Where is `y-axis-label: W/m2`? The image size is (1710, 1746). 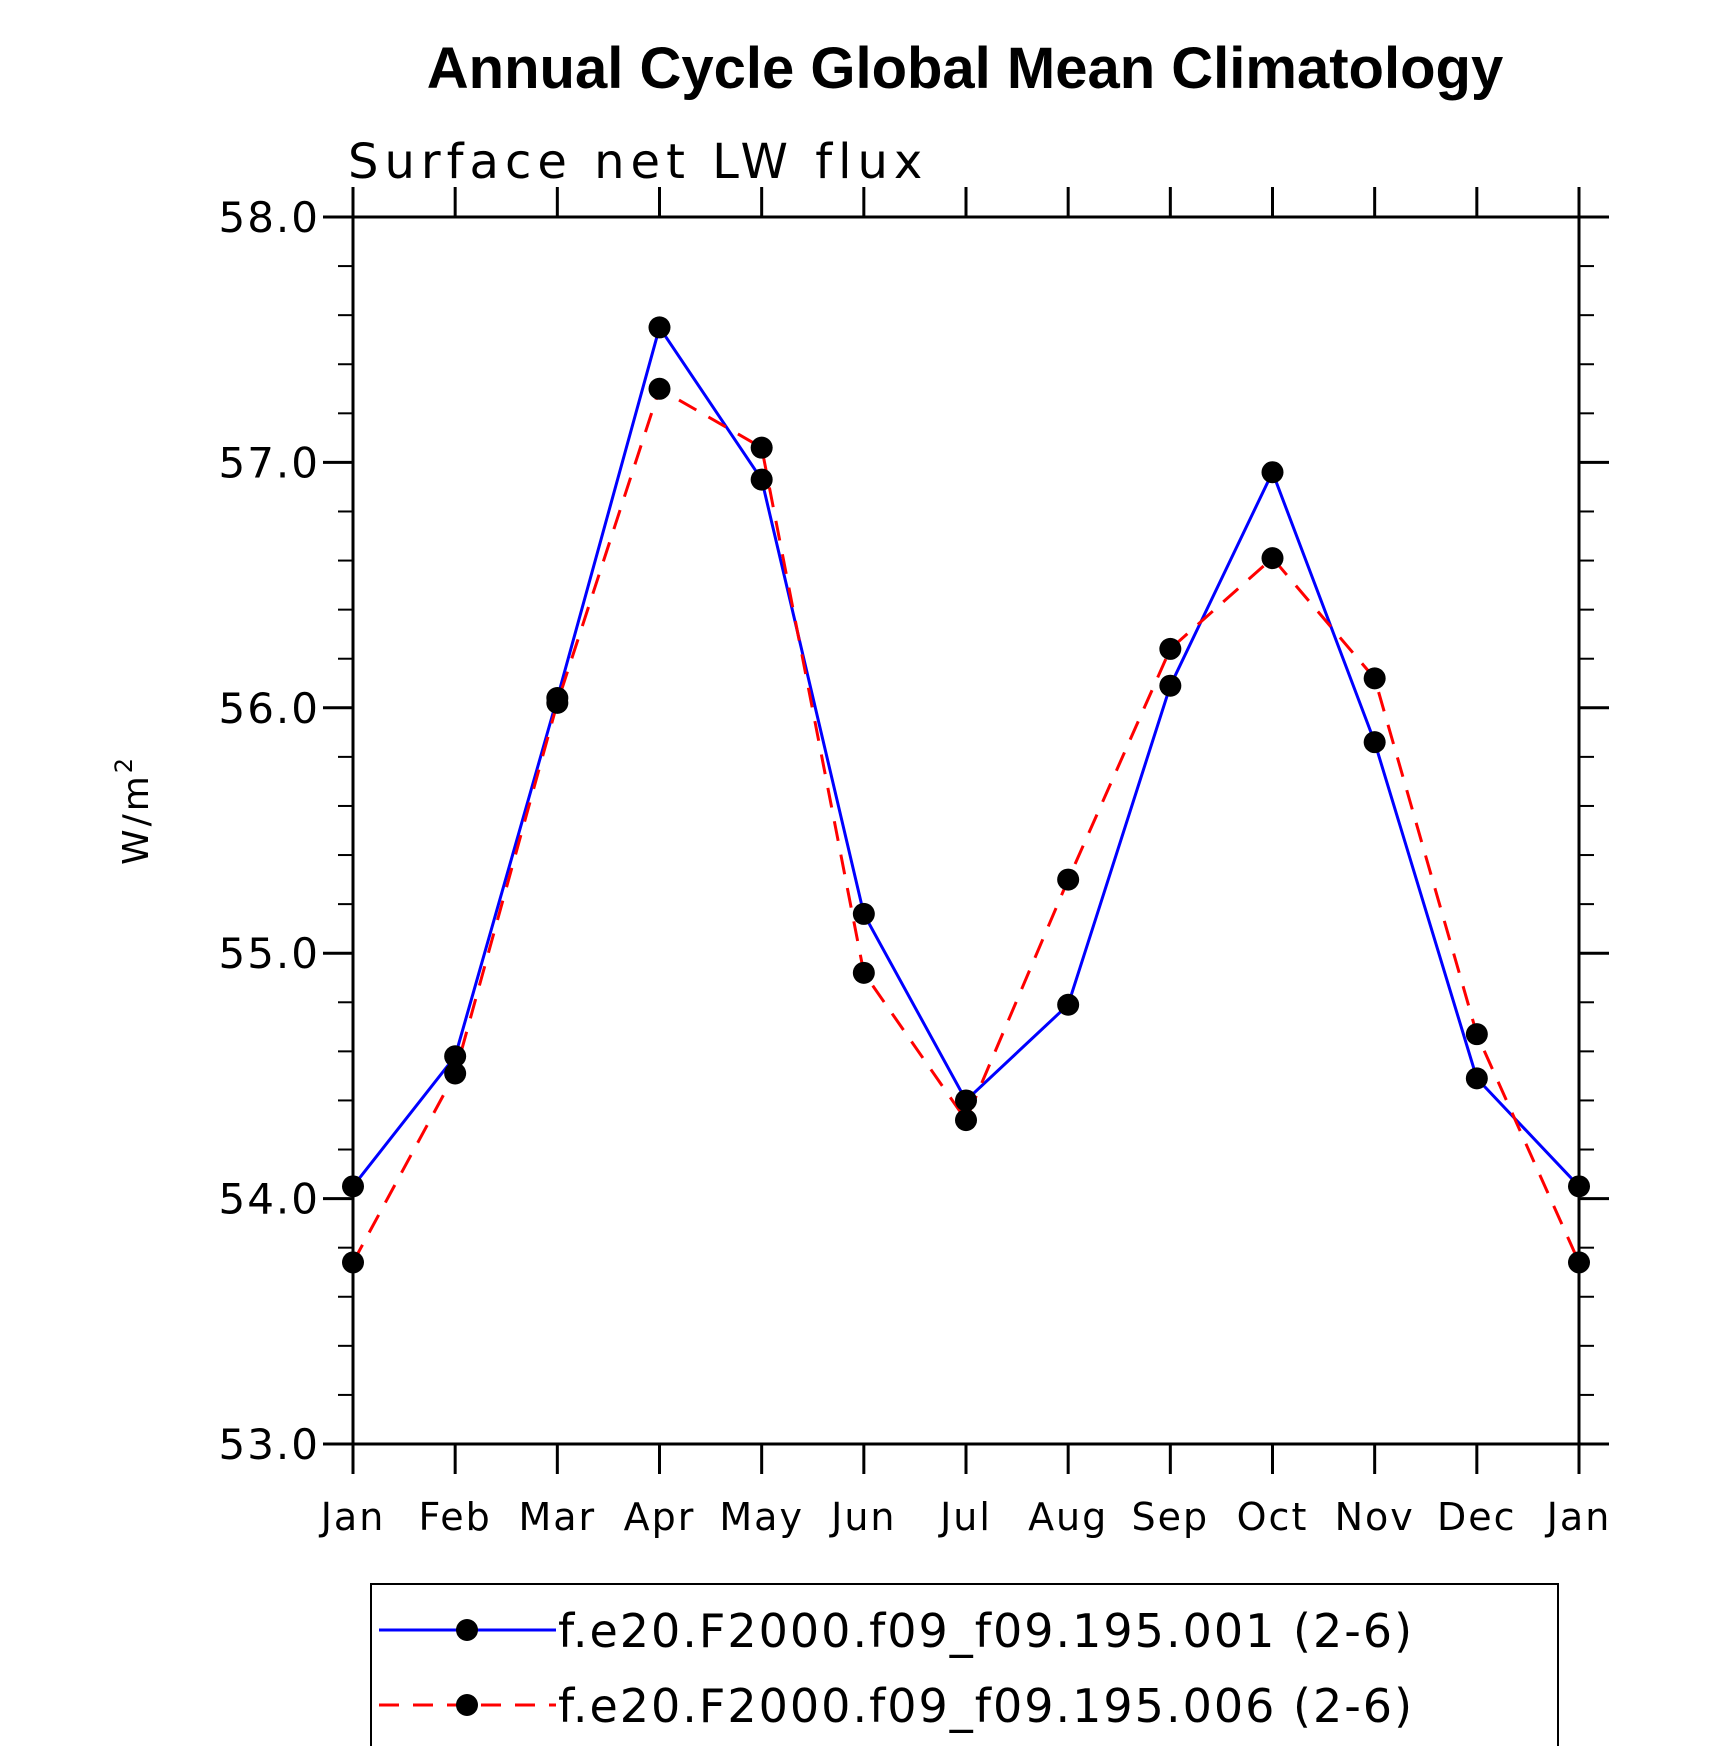
y-axis-label: W/m2 is located at coordinates (133, 810).